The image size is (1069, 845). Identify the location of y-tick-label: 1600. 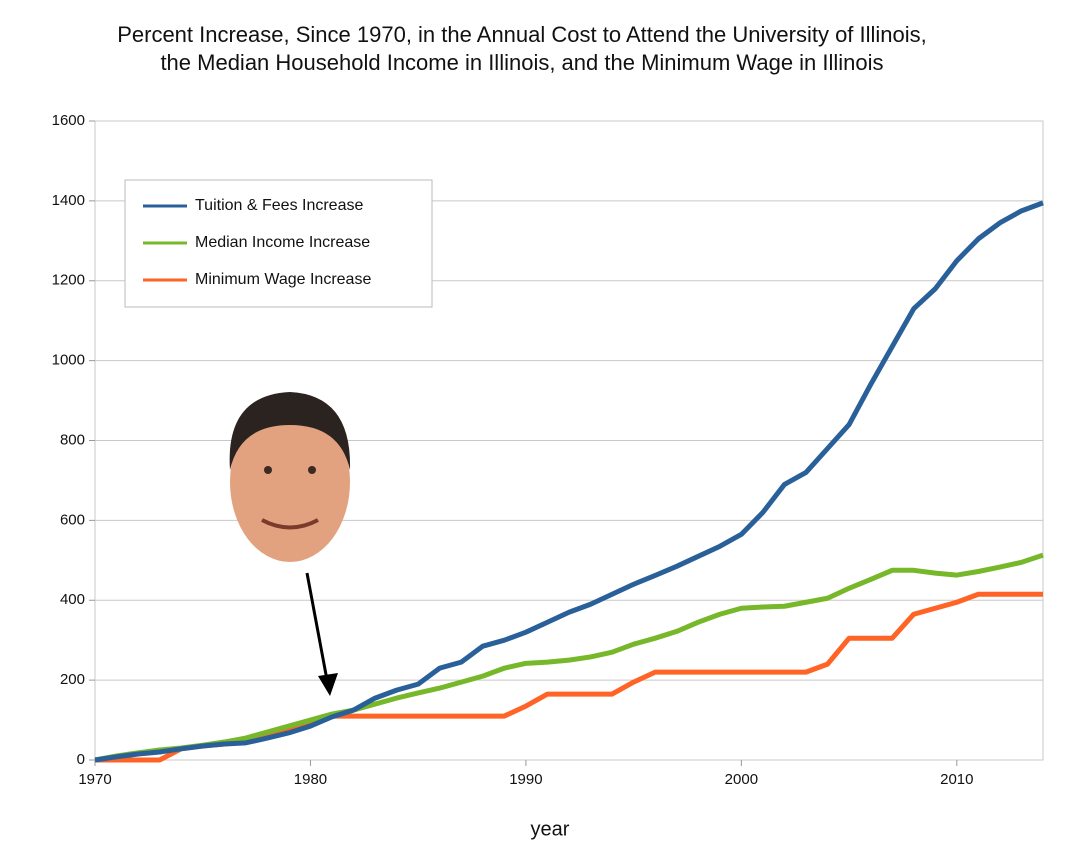
(68, 120).